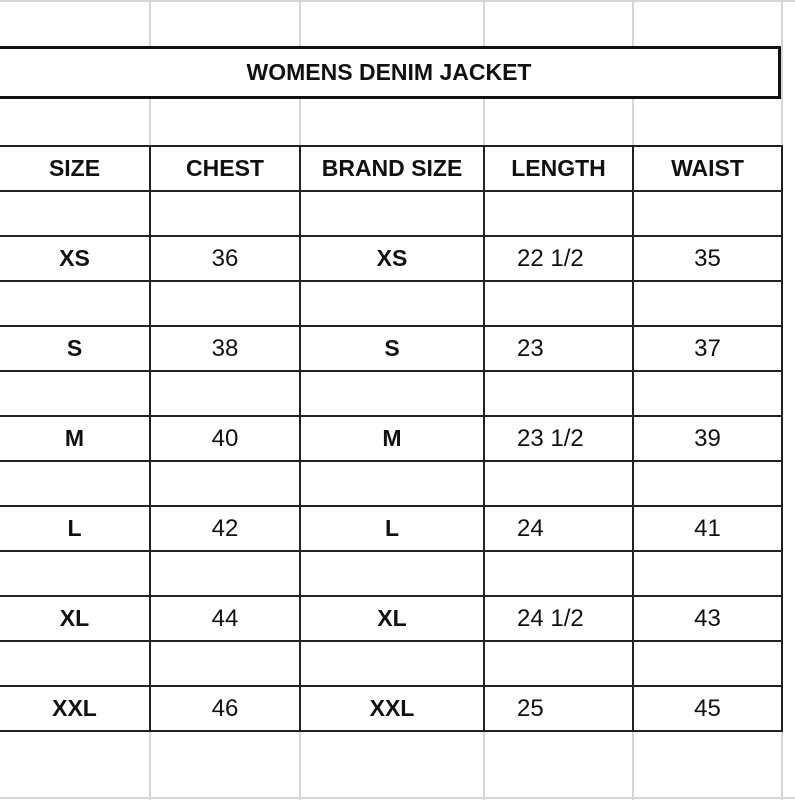  What do you see at coordinates (558, 708) in the screenshot?
I see `cell-length: 25` at bounding box center [558, 708].